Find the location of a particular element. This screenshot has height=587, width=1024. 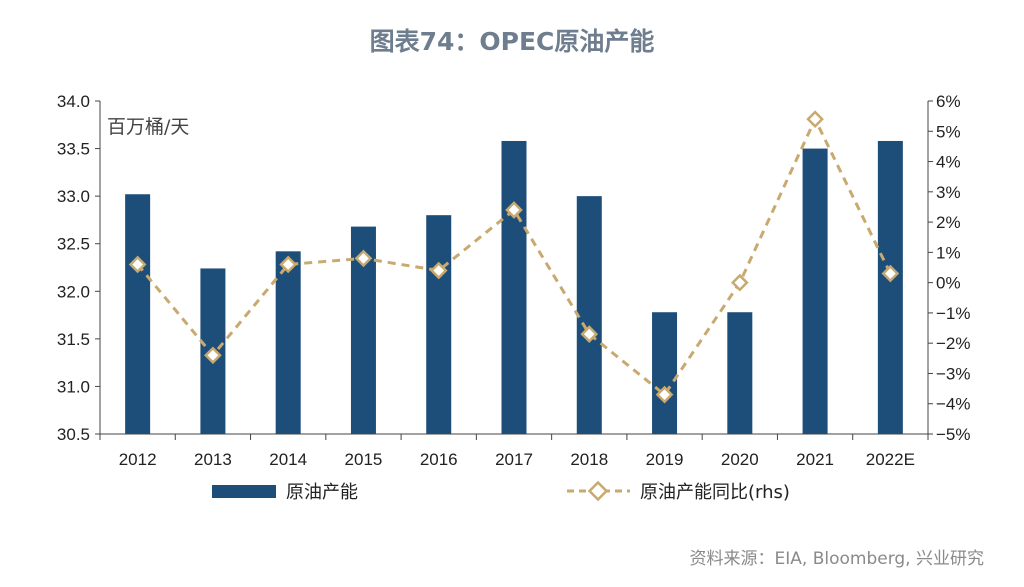

x-tick-label: 2019 is located at coordinates (665, 459).